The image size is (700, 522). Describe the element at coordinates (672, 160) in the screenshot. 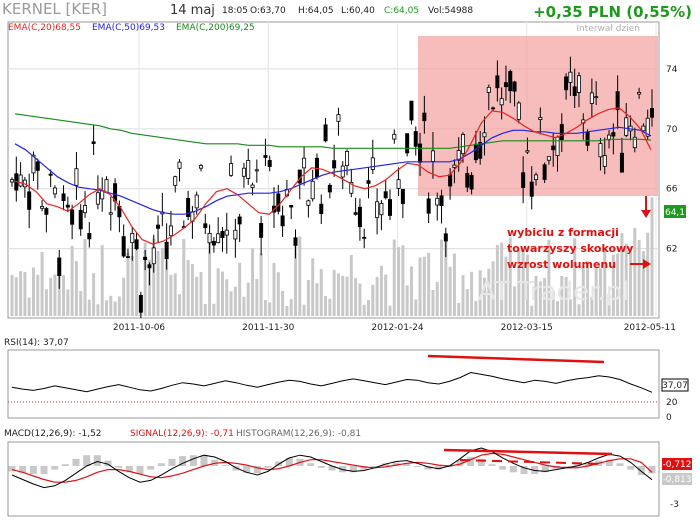

I see `price-axis: 62 66 70 74` at that location.